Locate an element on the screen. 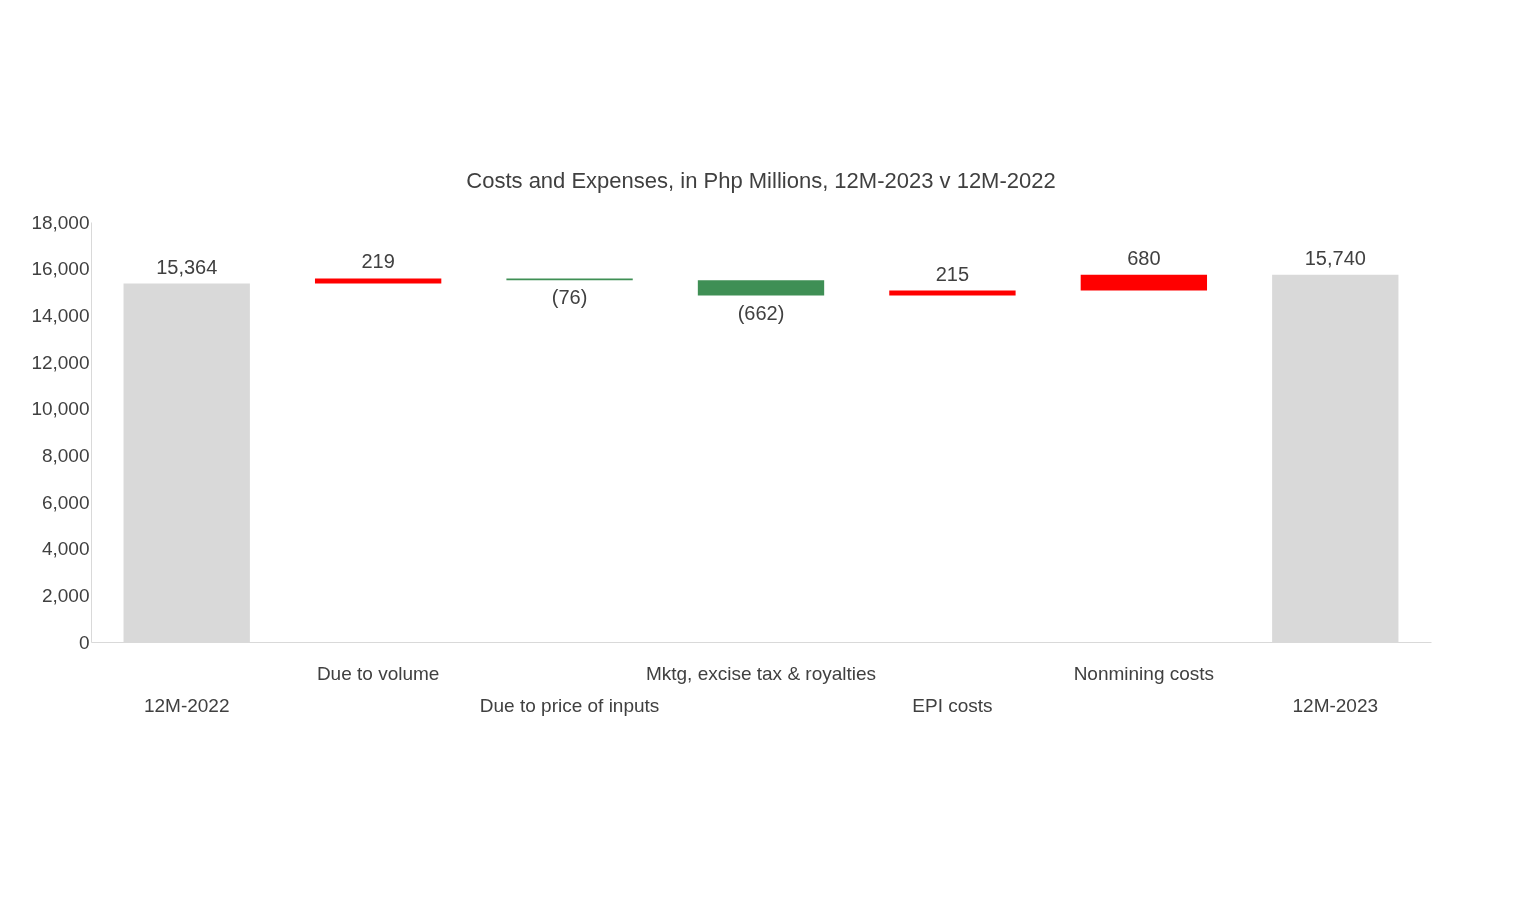  x-tick-label: EPI costs is located at coordinates (952, 705).